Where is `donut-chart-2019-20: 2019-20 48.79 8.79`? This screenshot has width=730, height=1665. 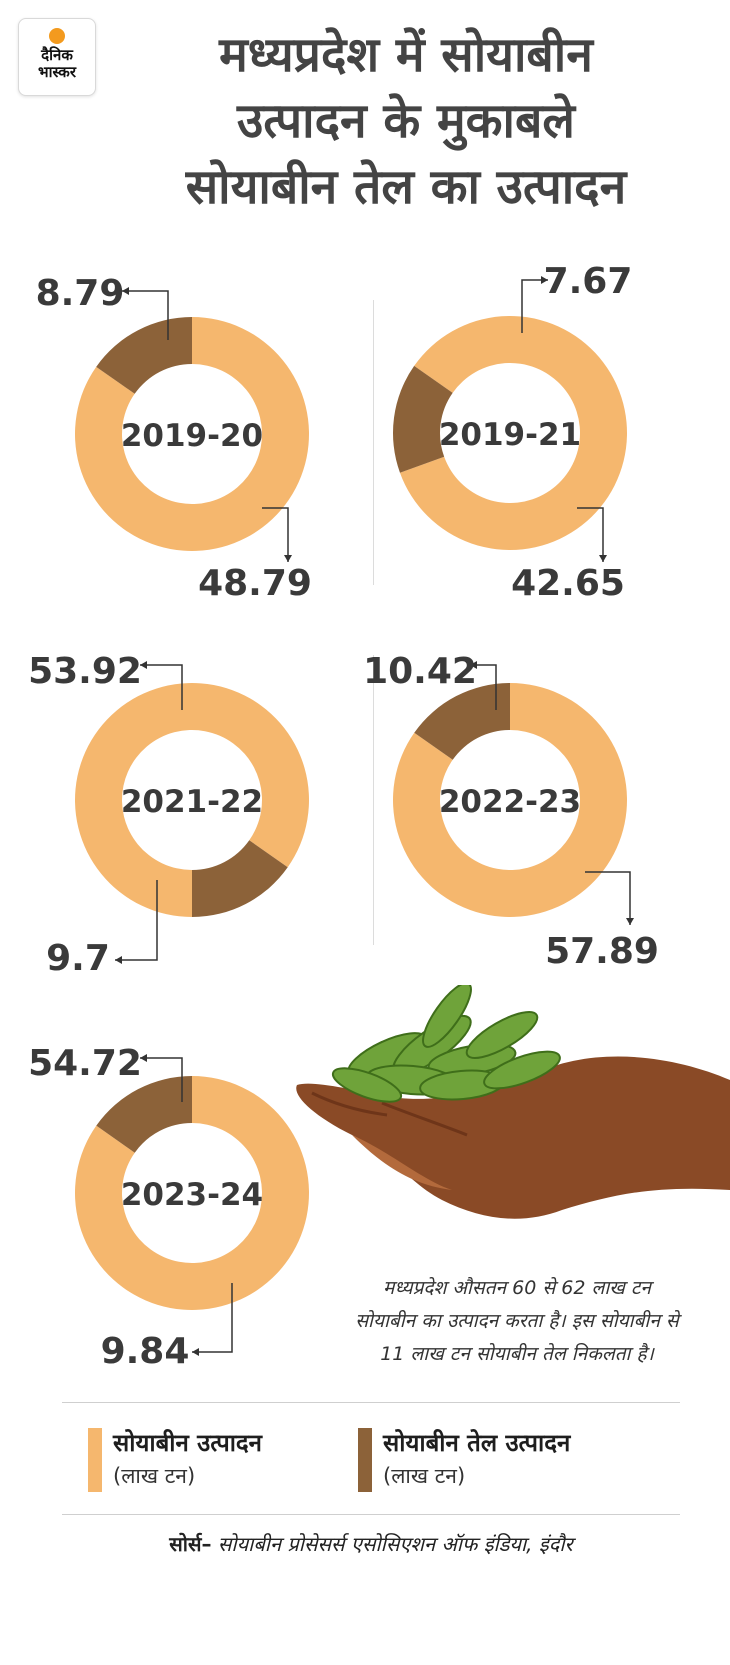 donut-chart-2019-20: 2019-20 48.79 8.79 is located at coordinates (174, 438).